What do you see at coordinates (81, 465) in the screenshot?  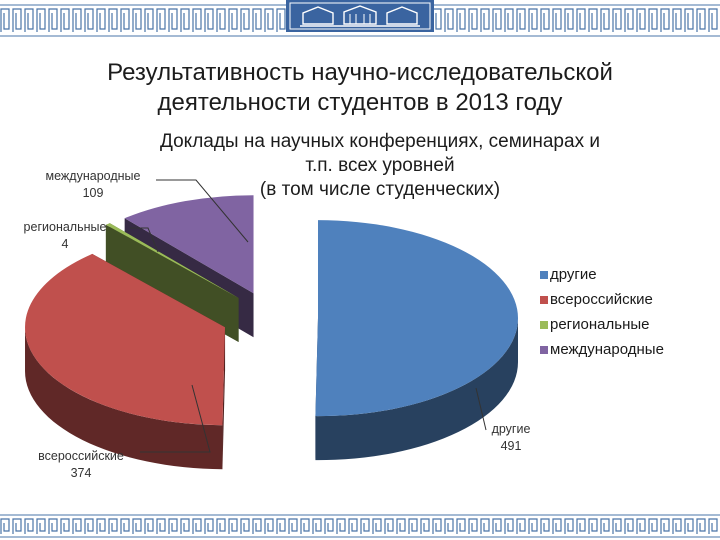 I see `data-label-vserossiyskie: всероссийские 374` at bounding box center [81, 465].